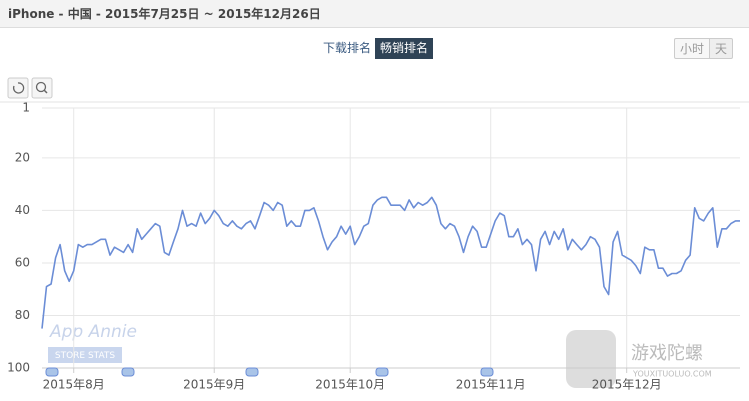 The image size is (749, 401). I want to click on metric-tab: 下载排名, so click(347, 48).